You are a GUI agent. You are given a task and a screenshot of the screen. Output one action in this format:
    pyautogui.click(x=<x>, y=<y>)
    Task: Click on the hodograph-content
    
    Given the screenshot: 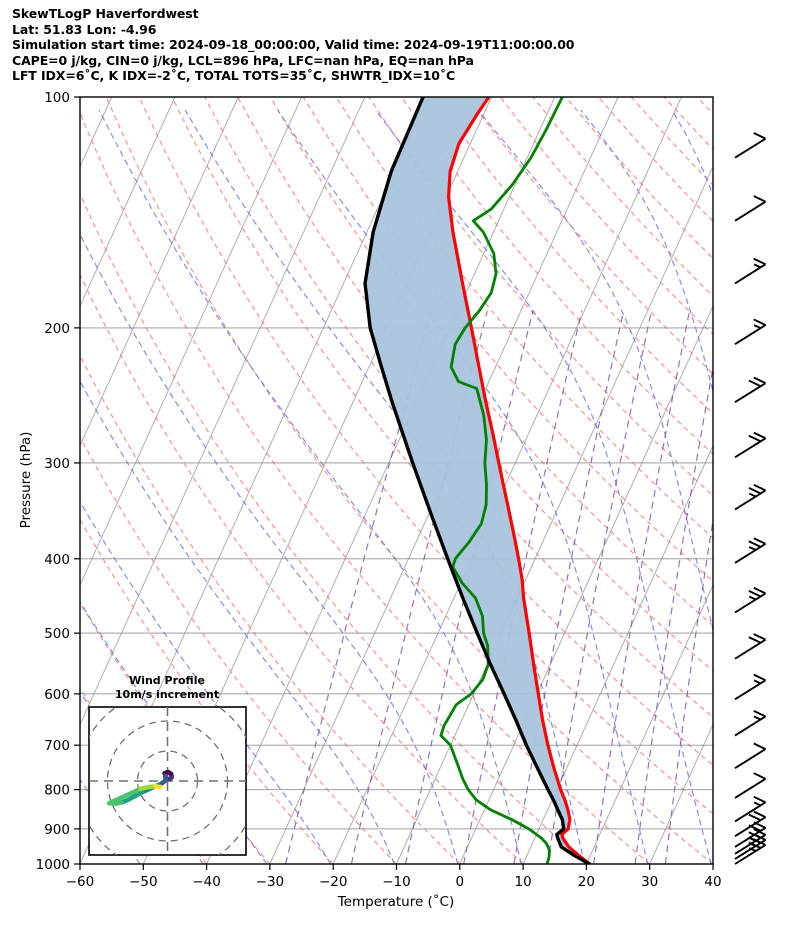 What is the action you would take?
    pyautogui.click(x=167, y=781)
    